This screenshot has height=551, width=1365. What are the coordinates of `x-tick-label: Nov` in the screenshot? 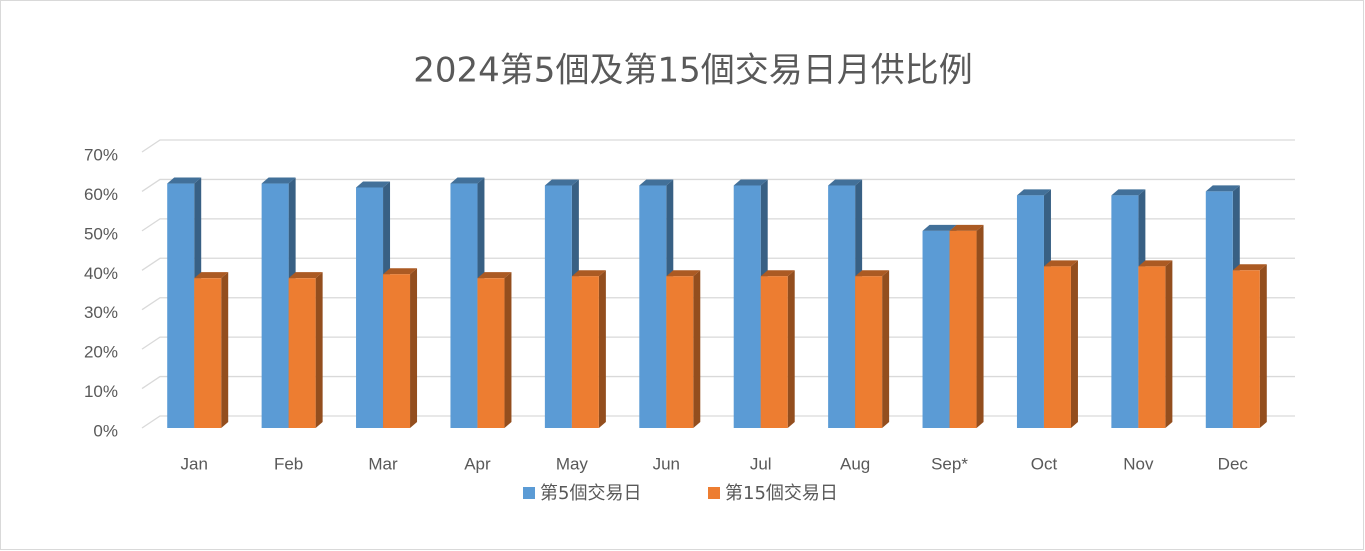 It's located at (1138, 463).